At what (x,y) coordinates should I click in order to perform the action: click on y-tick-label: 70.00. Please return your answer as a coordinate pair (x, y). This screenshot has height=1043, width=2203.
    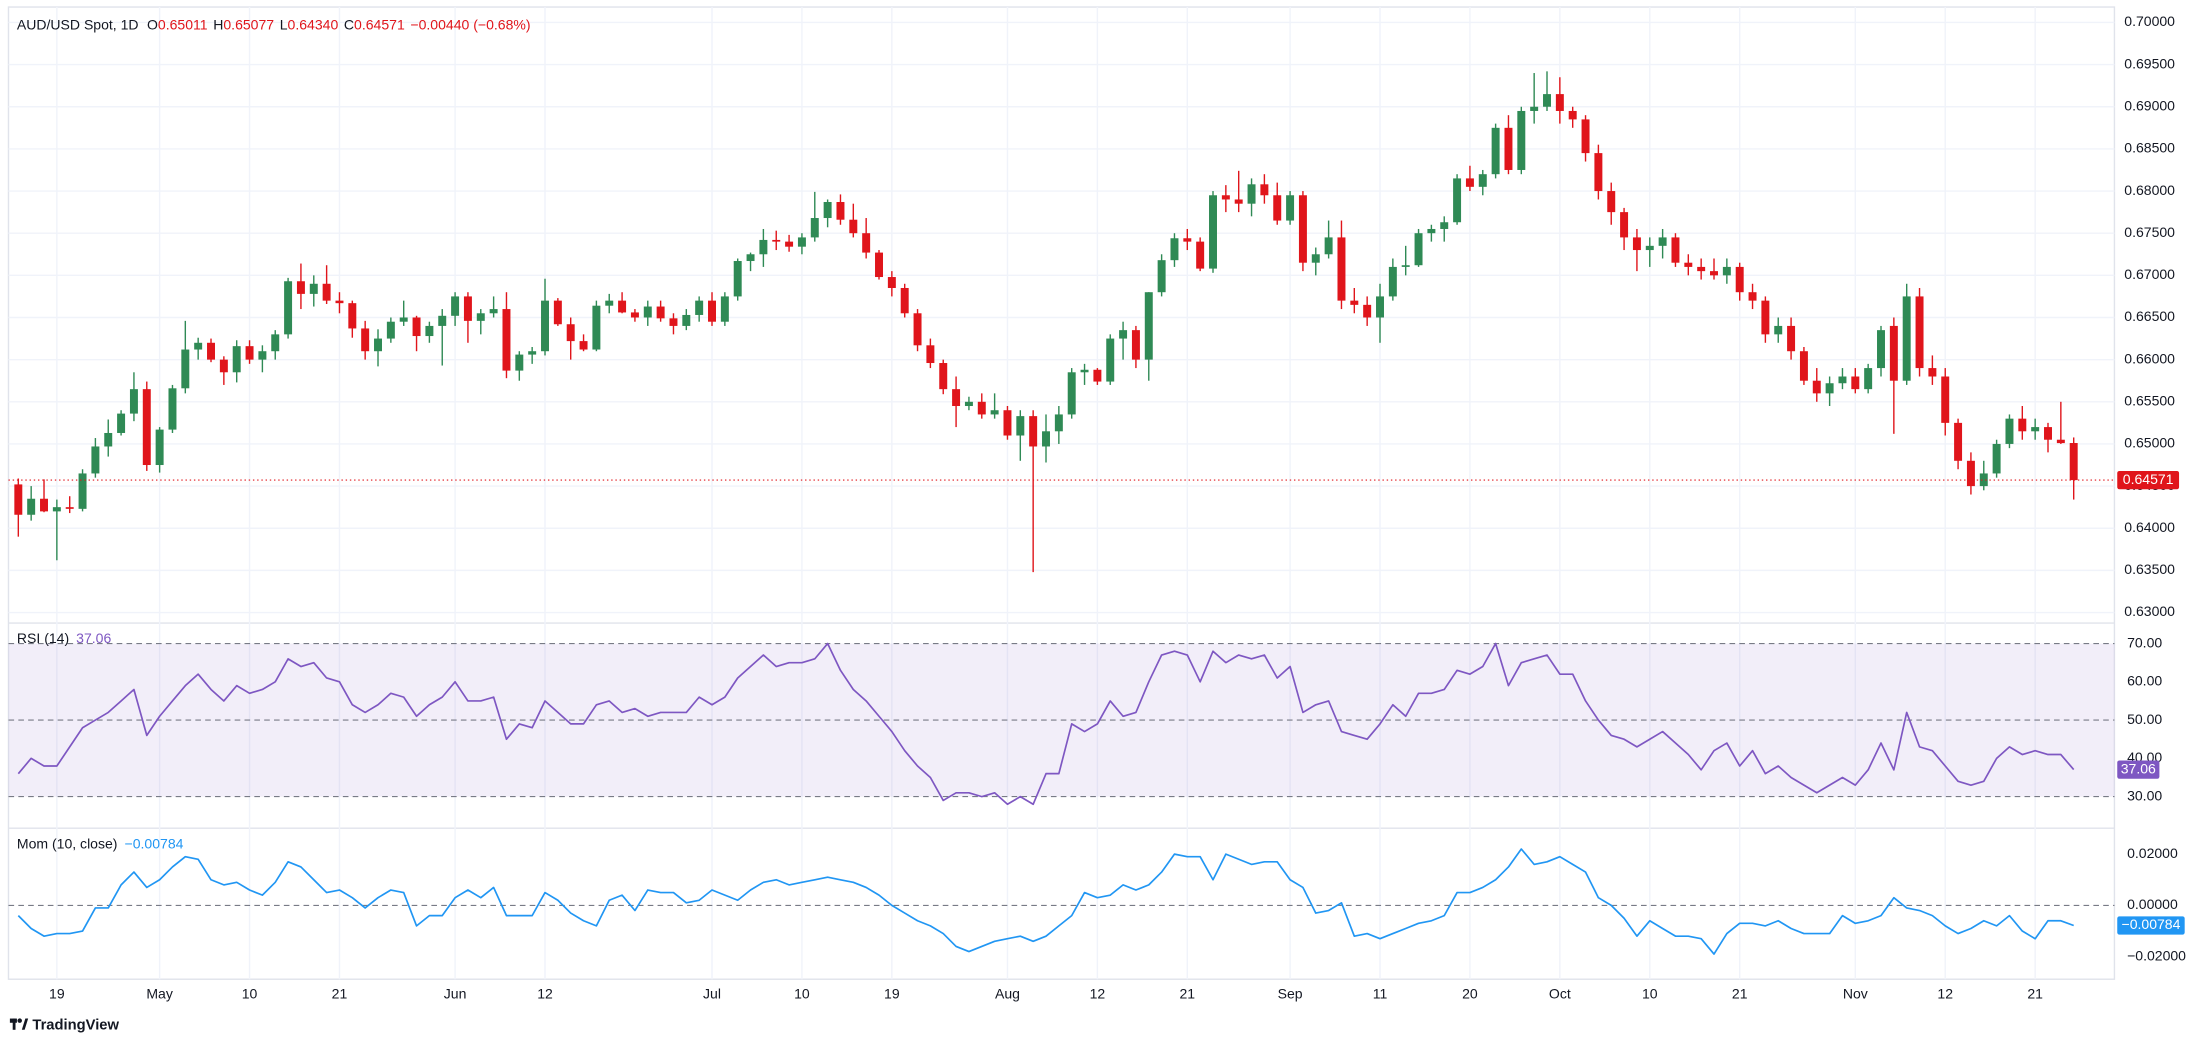
    Looking at the image, I should click on (2144, 642).